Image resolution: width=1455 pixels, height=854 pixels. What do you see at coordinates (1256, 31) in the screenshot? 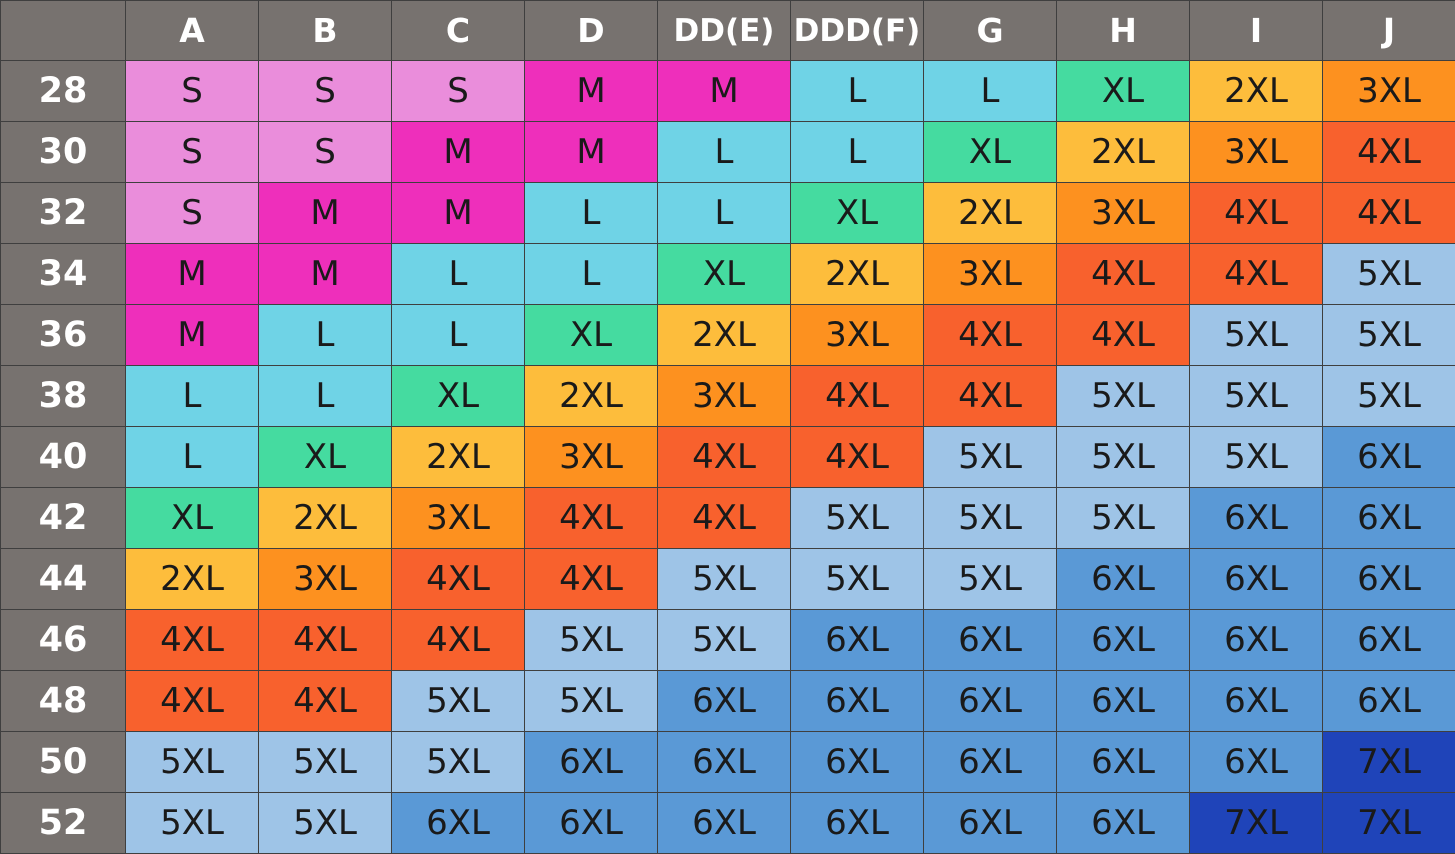
I see `cup-size-header: I` at bounding box center [1256, 31].